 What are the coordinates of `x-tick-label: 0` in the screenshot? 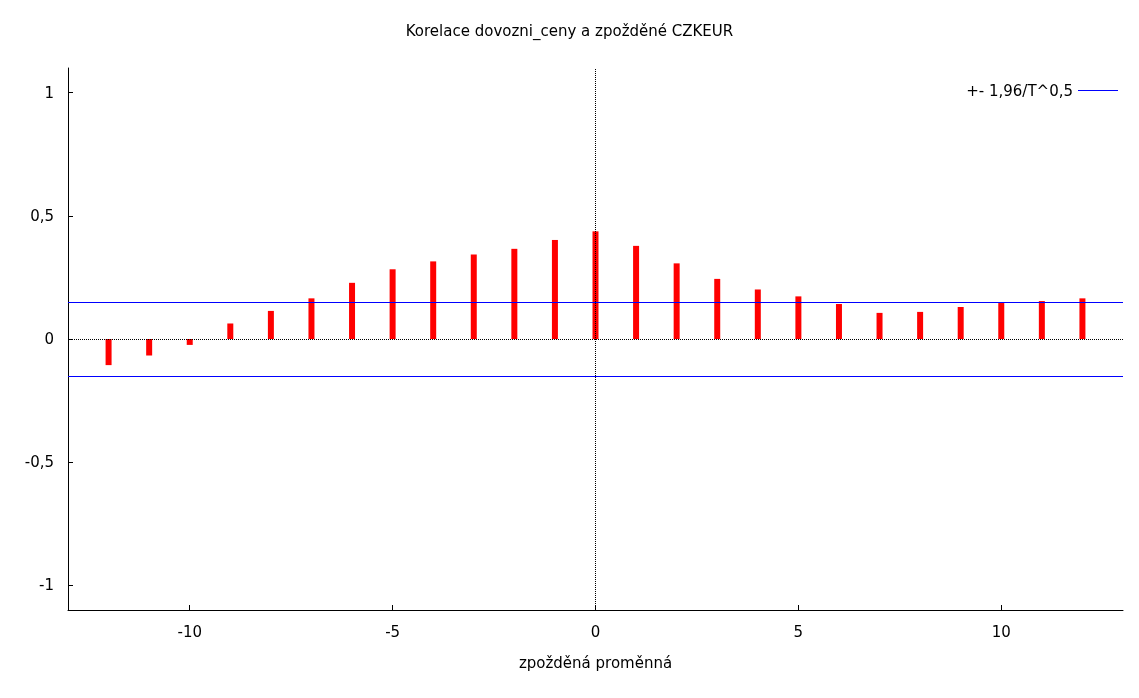 It's located at (595, 631).